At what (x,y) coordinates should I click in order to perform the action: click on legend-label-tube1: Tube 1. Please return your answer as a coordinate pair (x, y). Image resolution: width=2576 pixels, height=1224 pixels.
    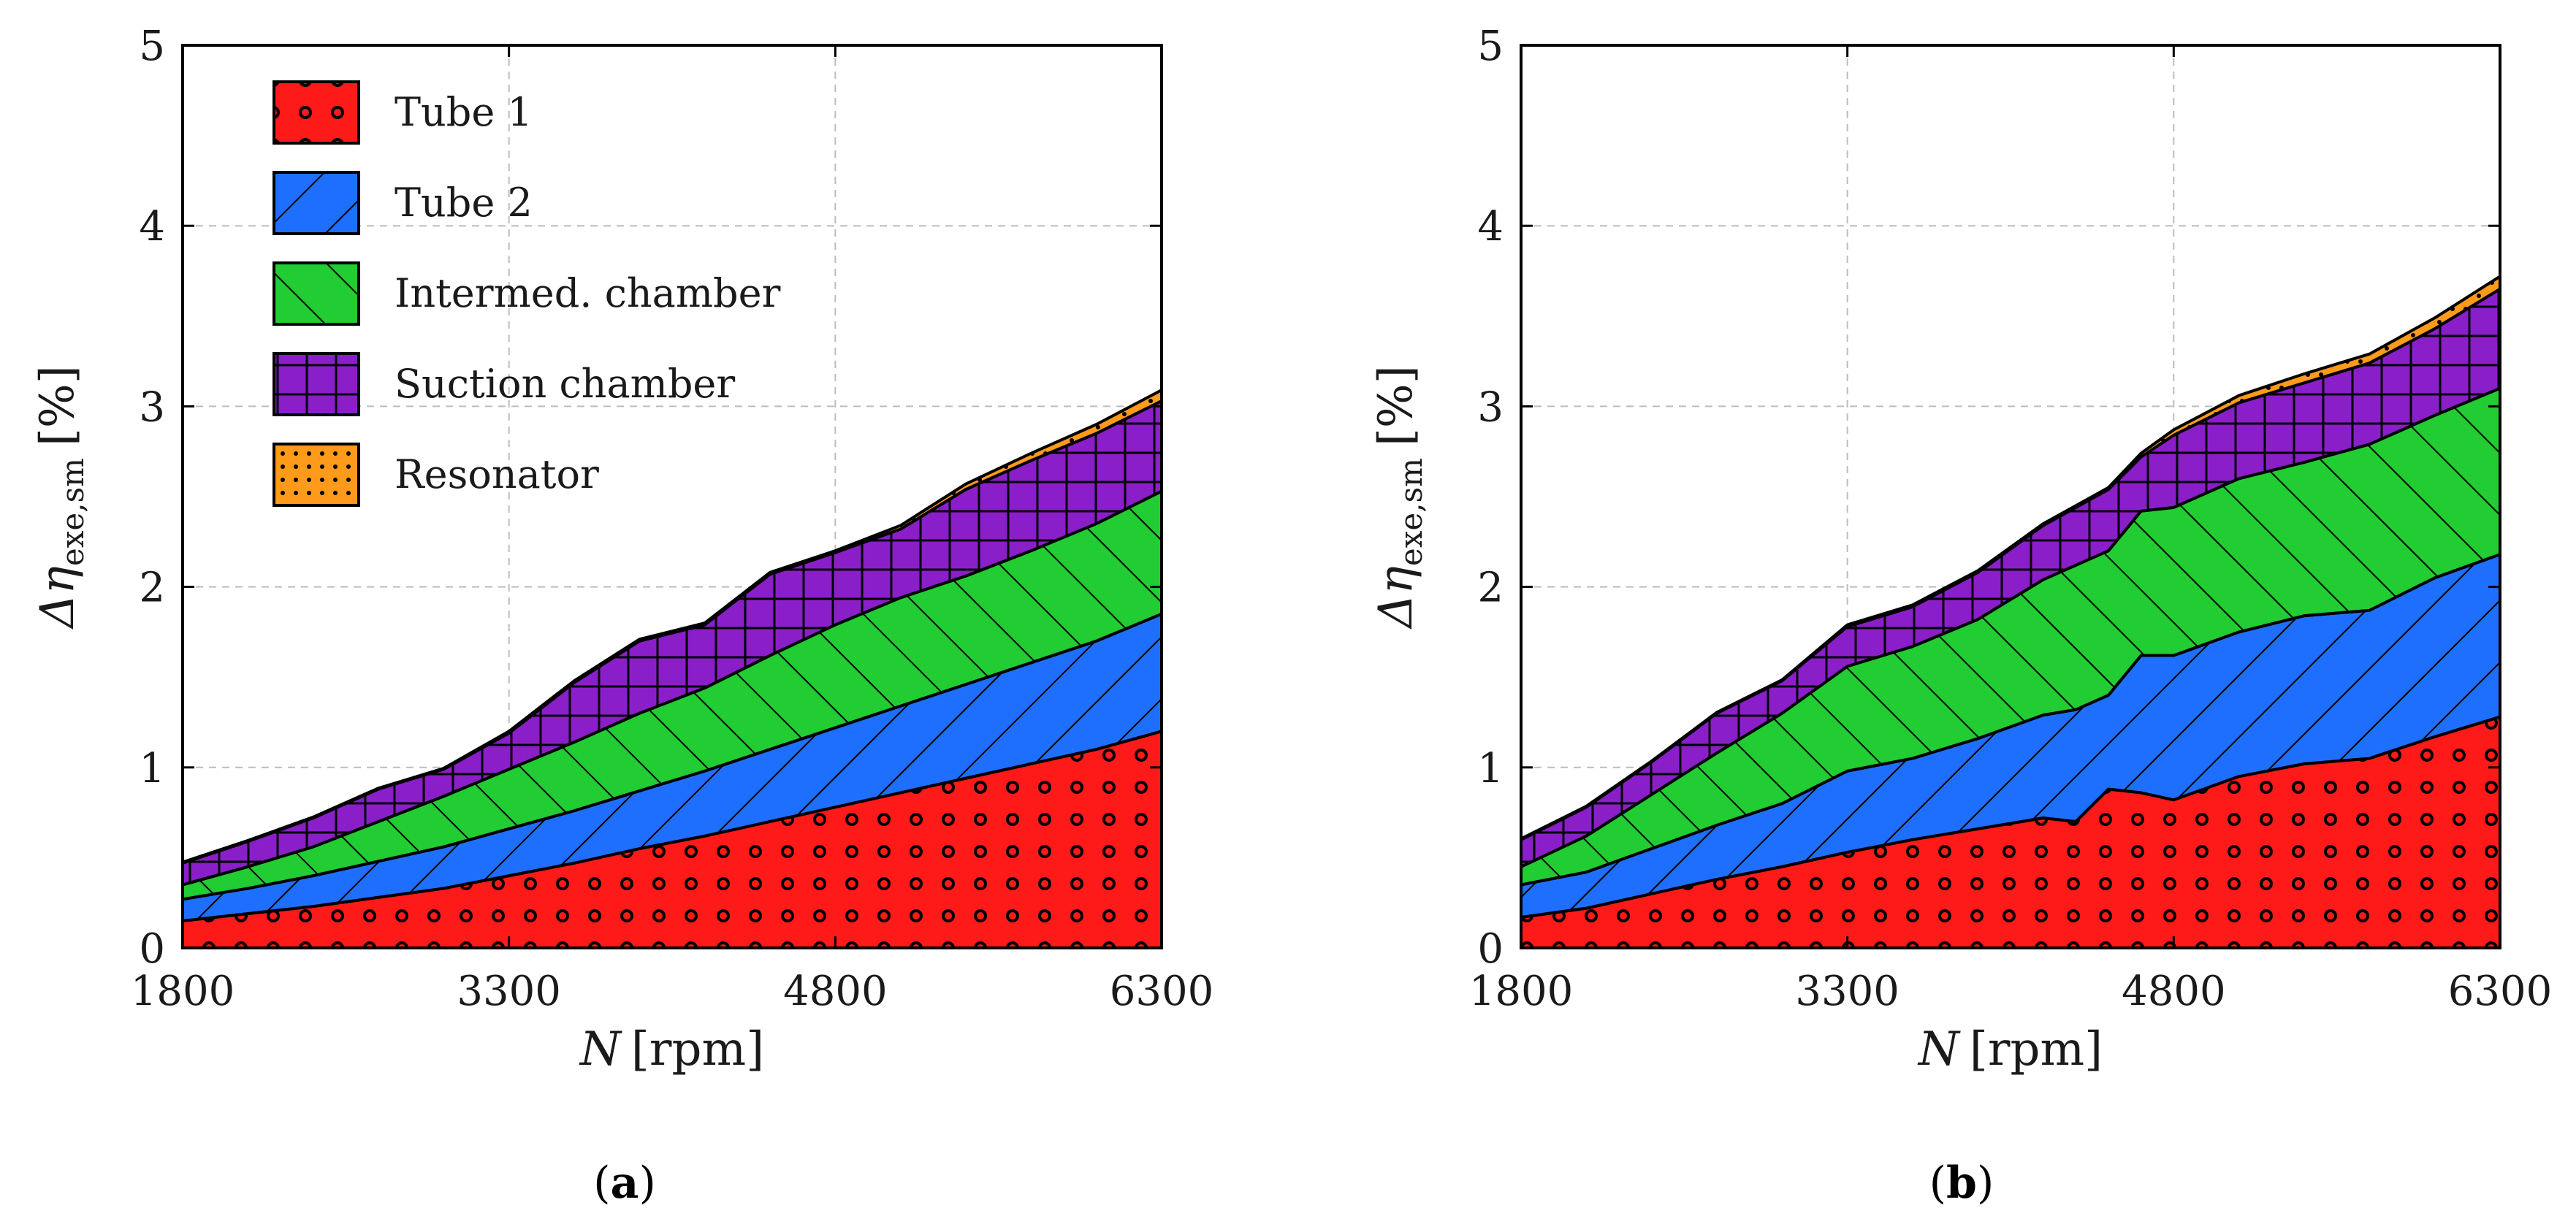
    Looking at the image, I should click on (464, 112).